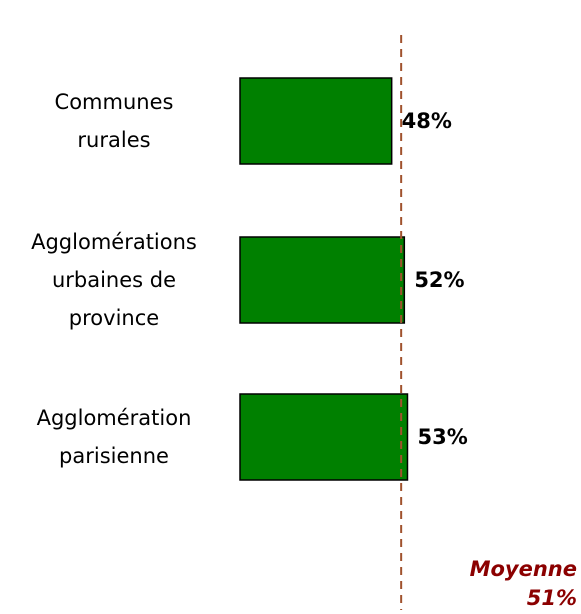 This screenshot has height=614, width=581. What do you see at coordinates (426, 121) in the screenshot?
I see `value-label: 48%` at bounding box center [426, 121].